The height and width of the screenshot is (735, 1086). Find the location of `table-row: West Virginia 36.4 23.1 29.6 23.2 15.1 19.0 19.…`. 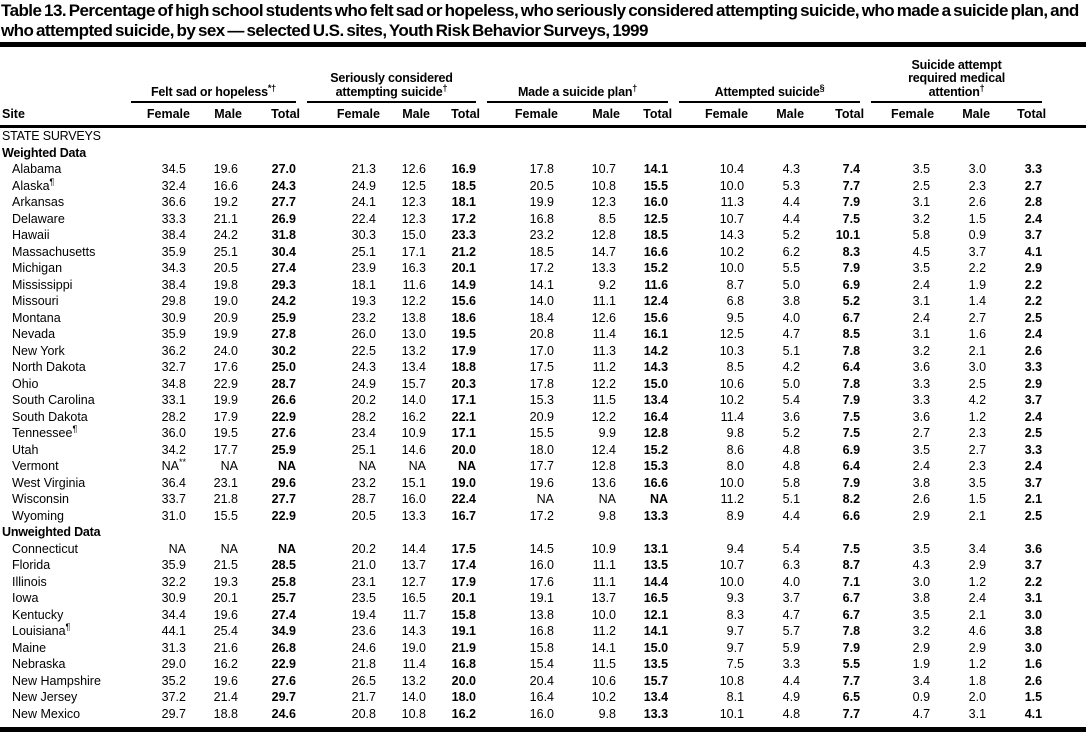

table-row: West Virginia 36.4 23.1 29.6 23.2 15.1 19.0 19.… is located at coordinates (543, 483).